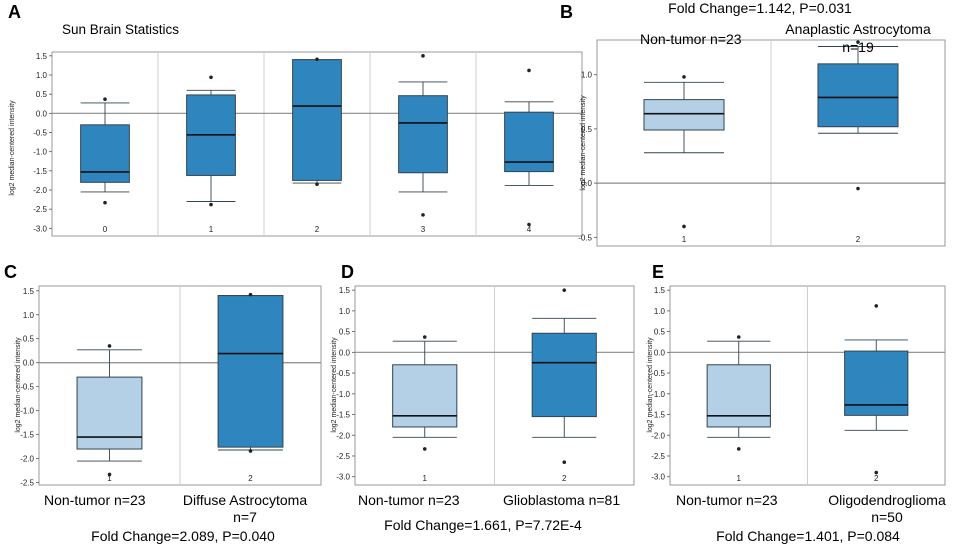 The image size is (955, 547). What do you see at coordinates (887, 517) in the screenshot?
I see `group-caption: n=50` at bounding box center [887, 517].